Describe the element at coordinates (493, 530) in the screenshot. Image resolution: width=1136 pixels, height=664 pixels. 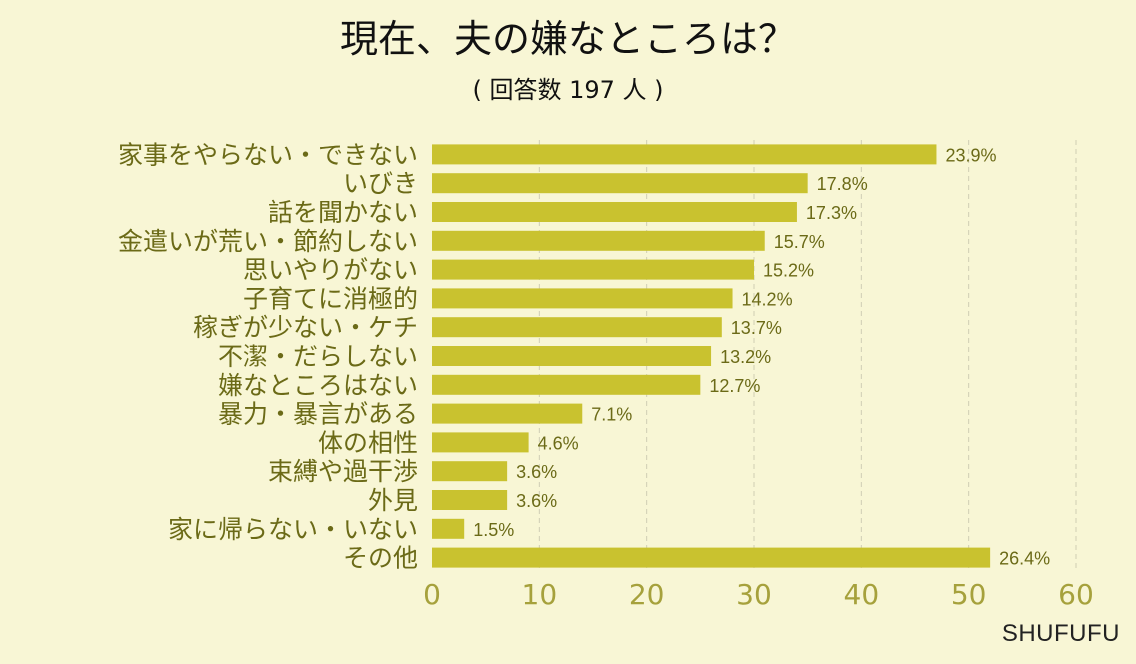
I see `value-label: 1.5%` at that location.